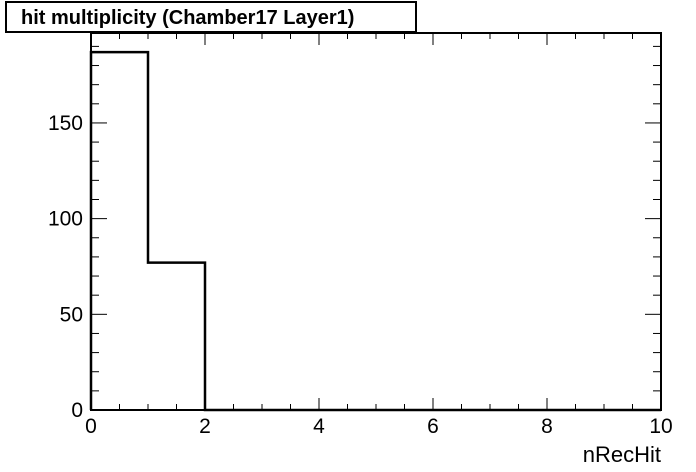 The image size is (696, 472). I want to click on x-tick-label: 4, so click(319, 426).